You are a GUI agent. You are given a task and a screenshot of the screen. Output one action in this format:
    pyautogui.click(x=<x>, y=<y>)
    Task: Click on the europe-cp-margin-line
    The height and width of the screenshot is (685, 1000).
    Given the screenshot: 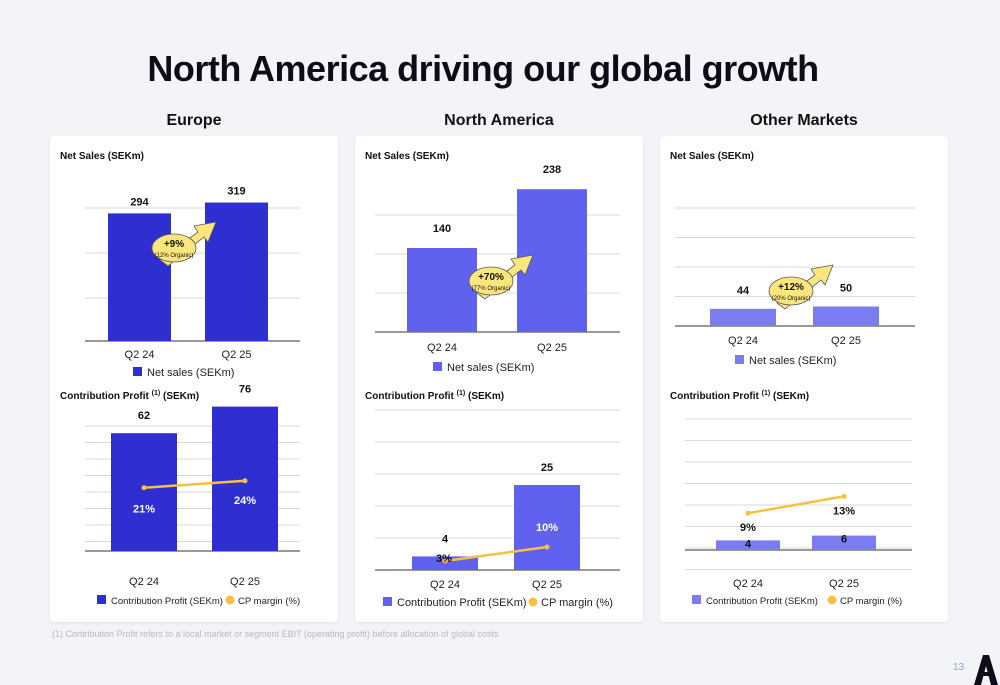 What is the action you would take?
    pyautogui.click(x=194, y=484)
    